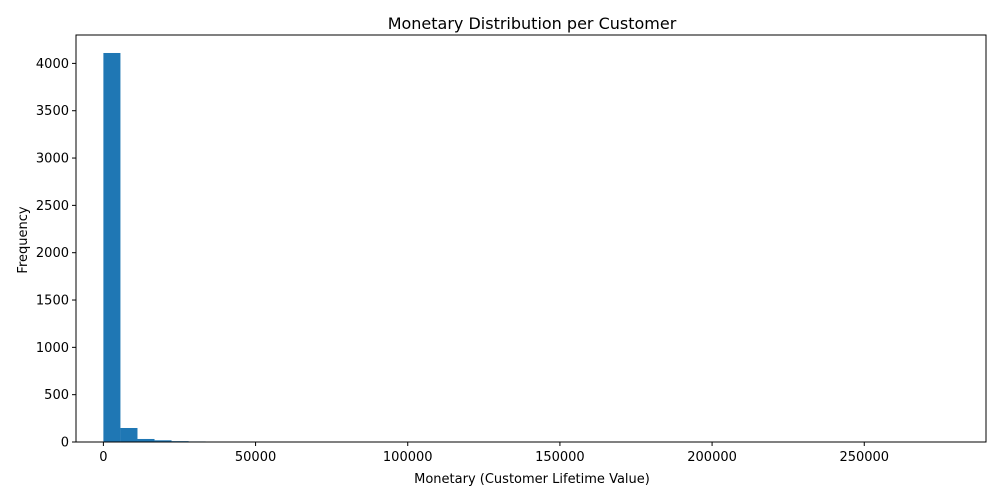  What do you see at coordinates (23, 239) in the screenshot?
I see `y-axis-label: Frequency` at bounding box center [23, 239].